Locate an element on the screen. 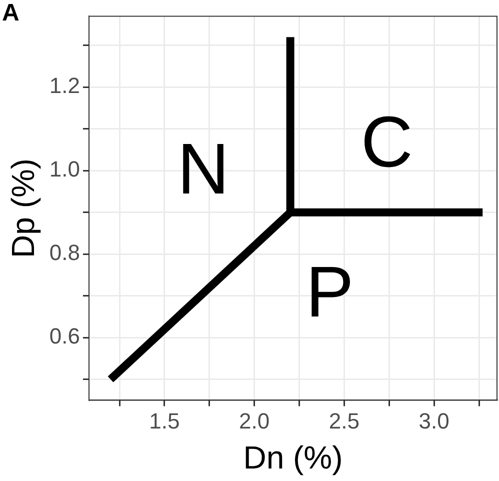 Image resolution: width=499 pixels, height=481 pixels. annotation: C is located at coordinates (386, 142).